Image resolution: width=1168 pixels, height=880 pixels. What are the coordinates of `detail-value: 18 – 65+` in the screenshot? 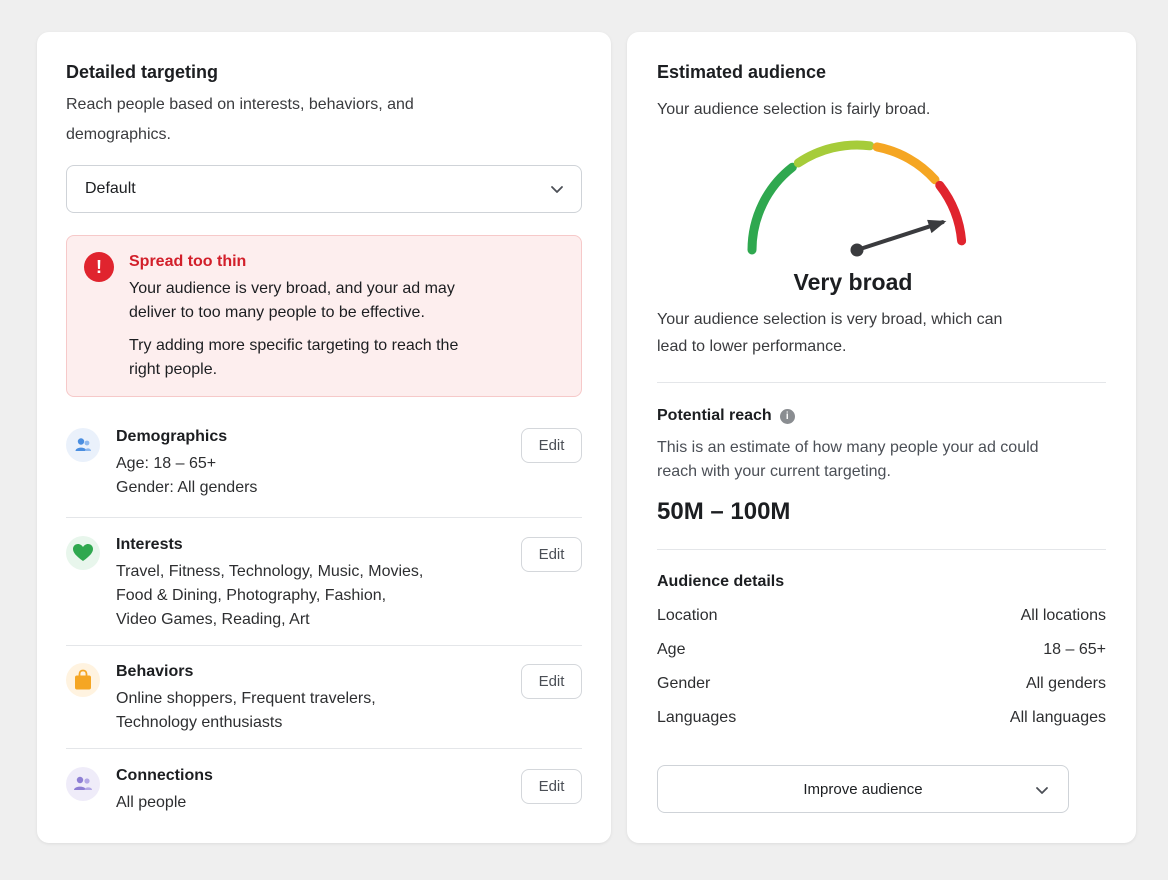 It's located at (1074, 649).